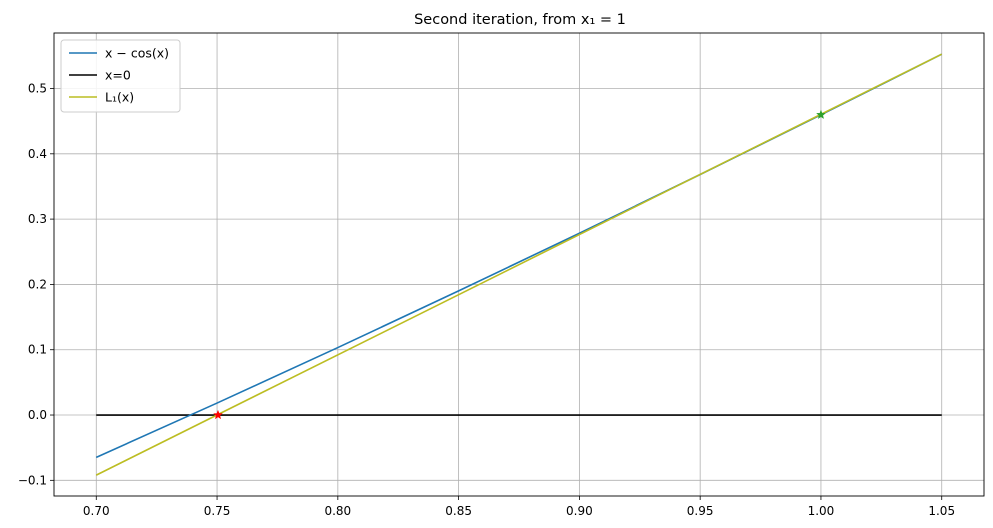  Describe the element at coordinates (96, 511) in the screenshot. I see `x-tick-label: 0.70` at that location.